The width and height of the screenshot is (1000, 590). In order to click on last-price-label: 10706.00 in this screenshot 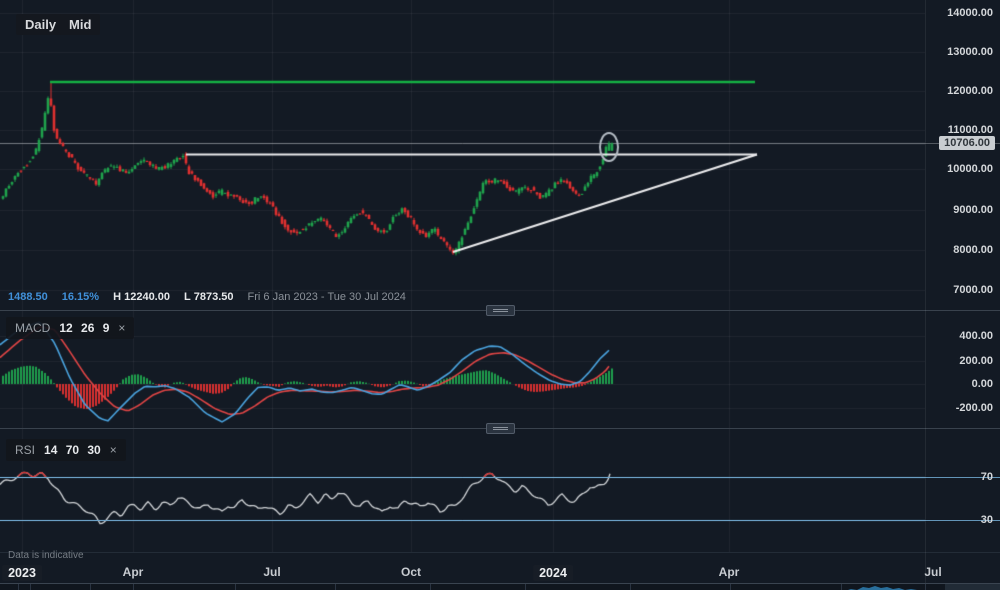, I will do `click(967, 143)`.